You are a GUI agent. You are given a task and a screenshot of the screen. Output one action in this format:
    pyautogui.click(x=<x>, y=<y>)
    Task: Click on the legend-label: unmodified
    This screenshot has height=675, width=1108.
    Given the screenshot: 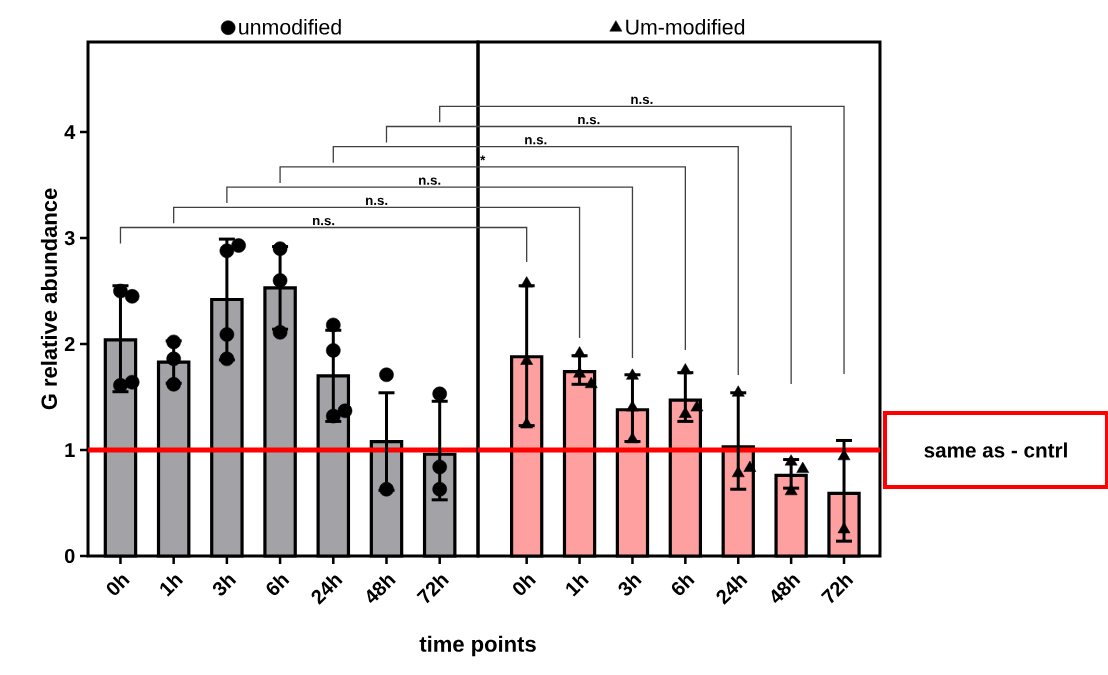 What is the action you would take?
    pyautogui.click(x=290, y=26)
    